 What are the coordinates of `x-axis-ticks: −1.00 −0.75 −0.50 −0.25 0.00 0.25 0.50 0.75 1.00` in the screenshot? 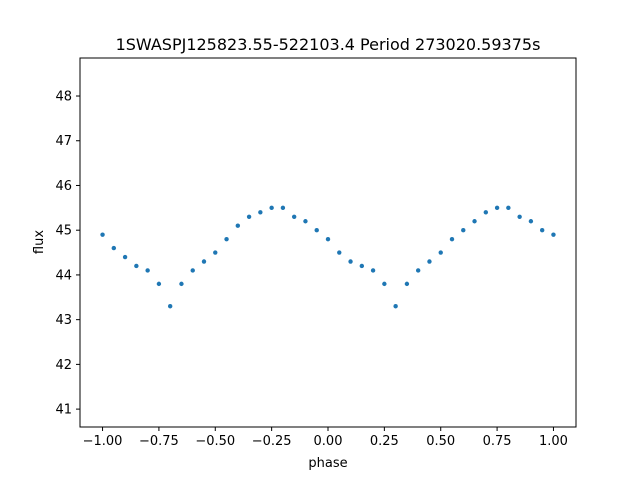 It's located at (325, 438).